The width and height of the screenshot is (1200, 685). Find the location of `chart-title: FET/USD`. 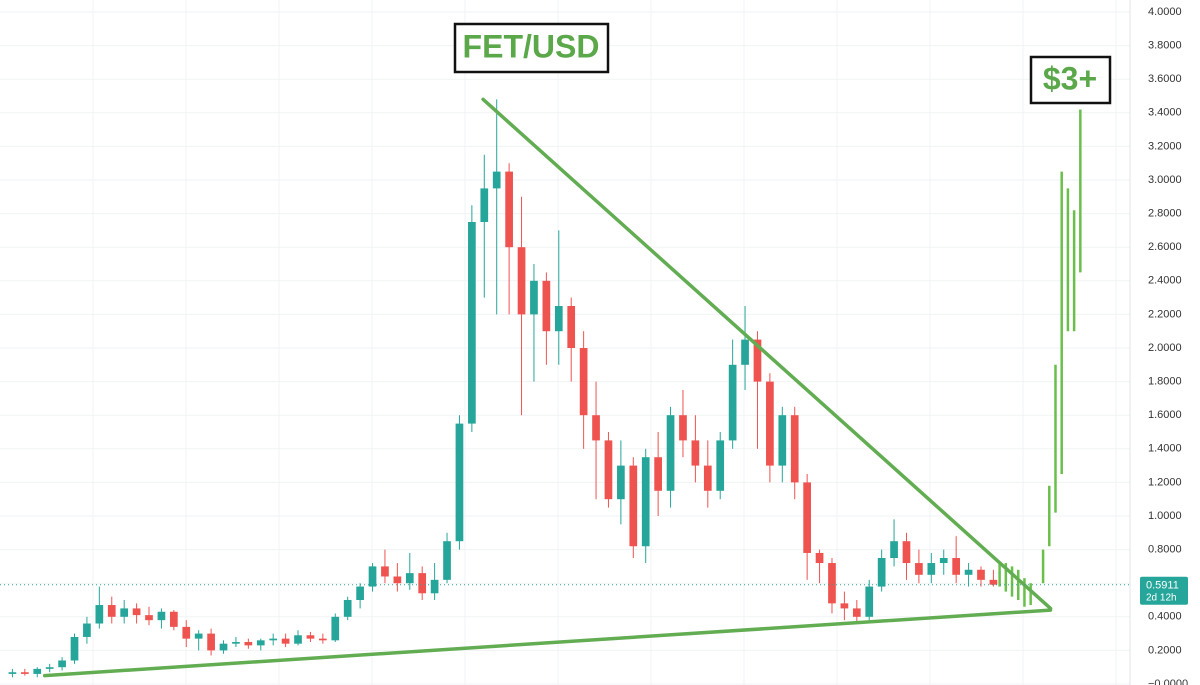

chart-title: FET/USD is located at coordinates (531, 46).